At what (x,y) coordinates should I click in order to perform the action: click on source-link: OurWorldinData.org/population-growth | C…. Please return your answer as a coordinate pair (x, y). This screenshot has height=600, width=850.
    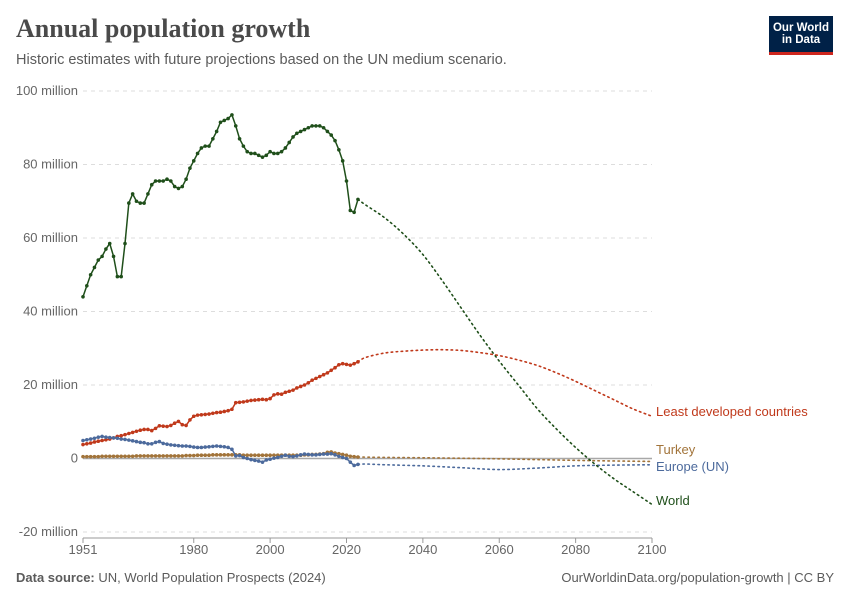
    Looking at the image, I should click on (697, 577).